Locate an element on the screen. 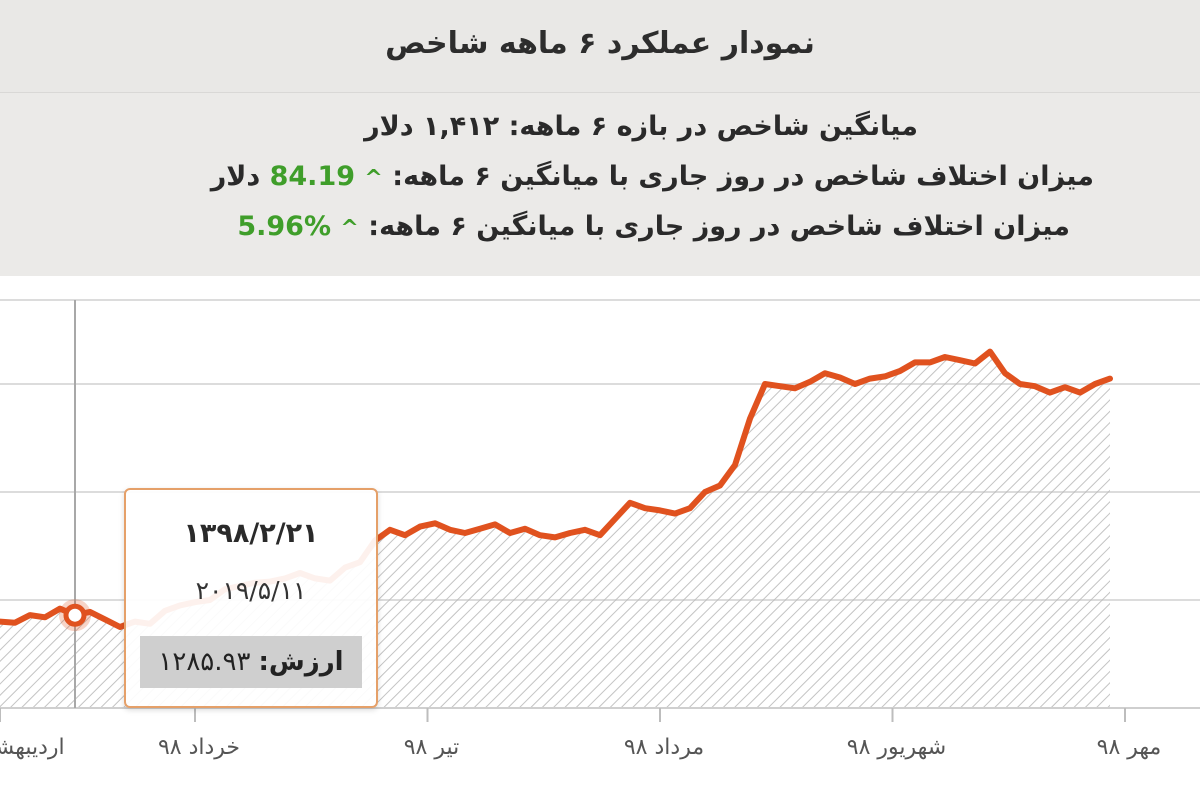 The height and width of the screenshot is (800, 1200). x-tick-label: خرداد ۹۸ is located at coordinates (199, 747).